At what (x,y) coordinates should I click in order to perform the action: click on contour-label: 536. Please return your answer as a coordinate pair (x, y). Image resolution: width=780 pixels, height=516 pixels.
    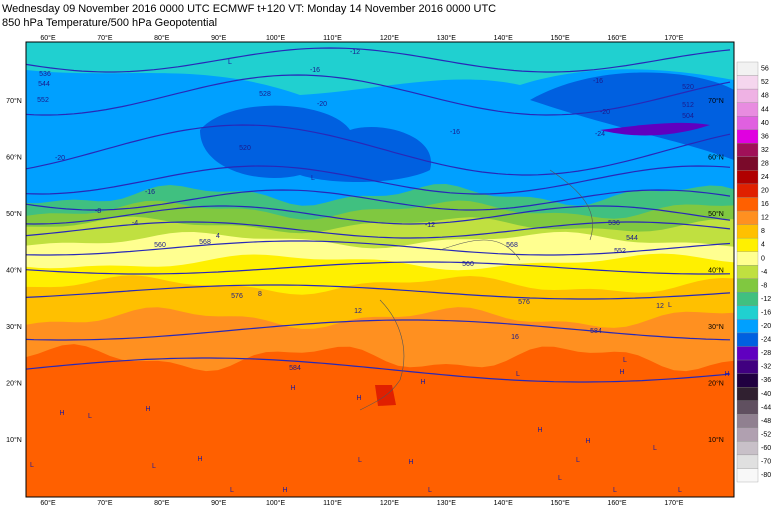
    Looking at the image, I should click on (614, 223).